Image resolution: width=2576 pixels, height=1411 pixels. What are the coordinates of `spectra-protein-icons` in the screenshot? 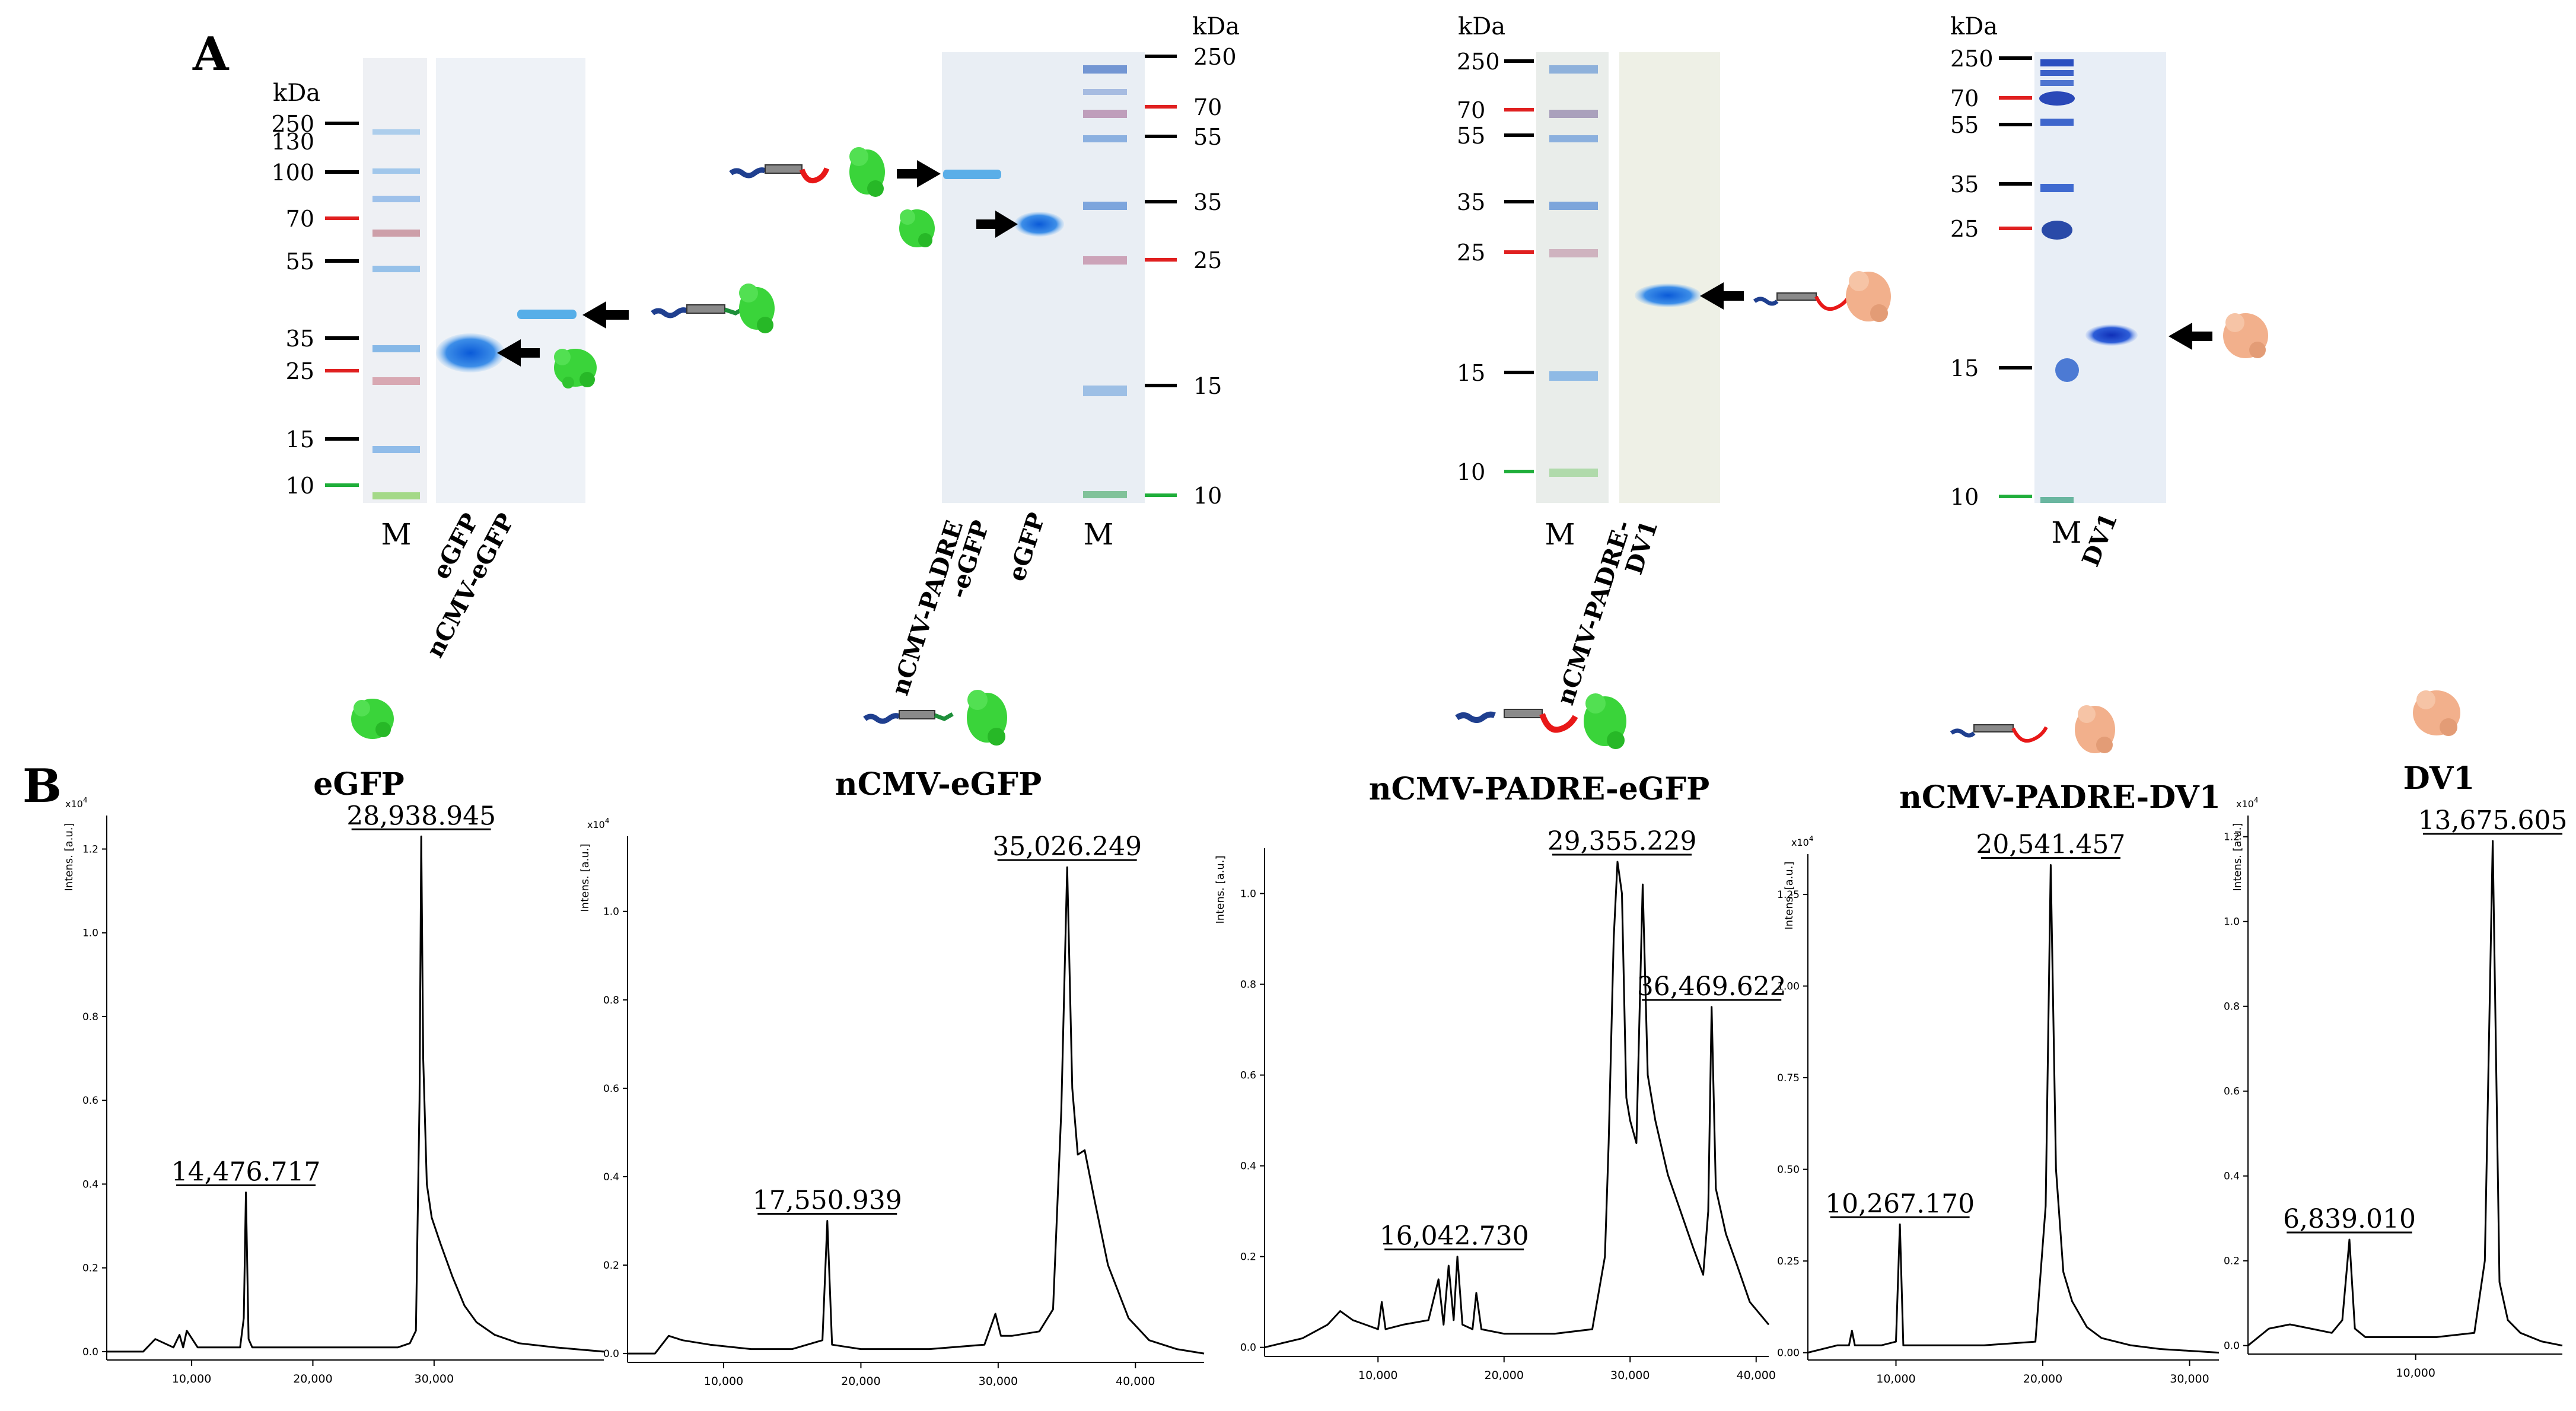 It's located at (1405, 722).